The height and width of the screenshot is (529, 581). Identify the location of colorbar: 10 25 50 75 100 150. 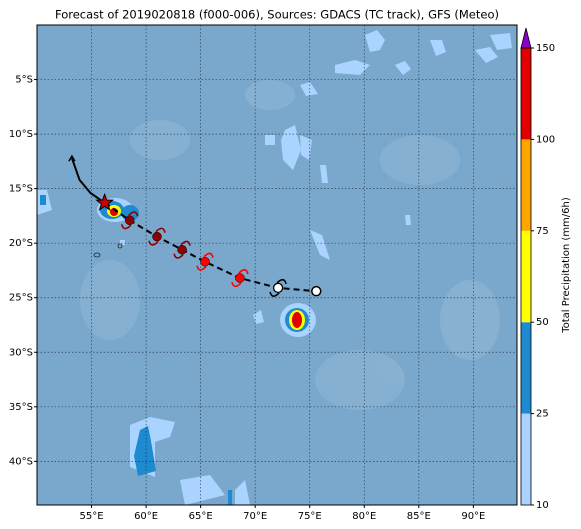
(537, 269).